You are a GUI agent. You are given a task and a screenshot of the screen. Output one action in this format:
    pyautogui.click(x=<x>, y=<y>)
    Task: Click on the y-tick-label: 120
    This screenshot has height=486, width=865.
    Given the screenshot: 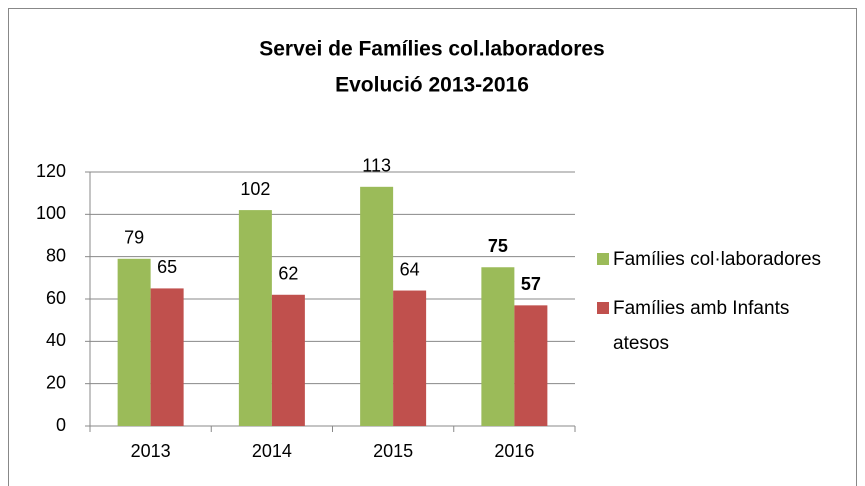 What is the action you would take?
    pyautogui.click(x=51, y=171)
    